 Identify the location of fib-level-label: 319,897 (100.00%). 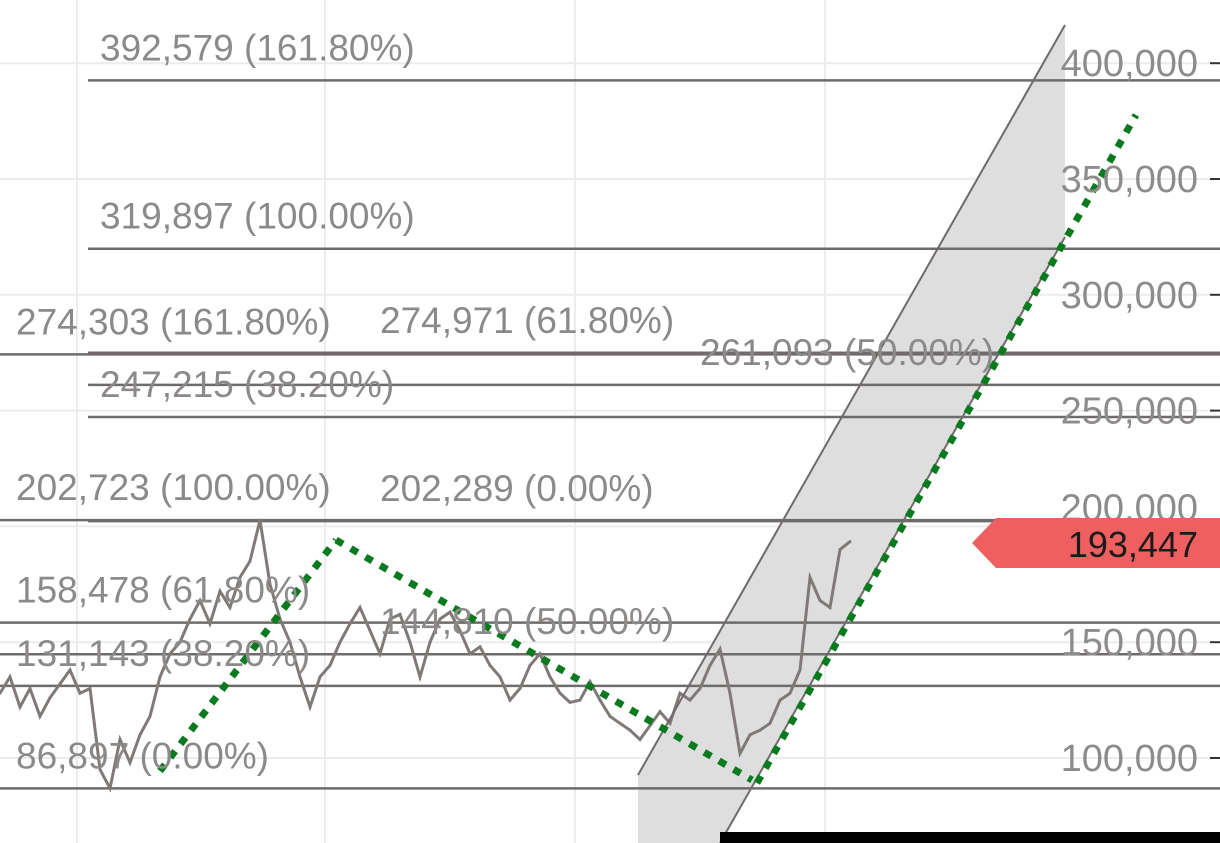
(257, 216).